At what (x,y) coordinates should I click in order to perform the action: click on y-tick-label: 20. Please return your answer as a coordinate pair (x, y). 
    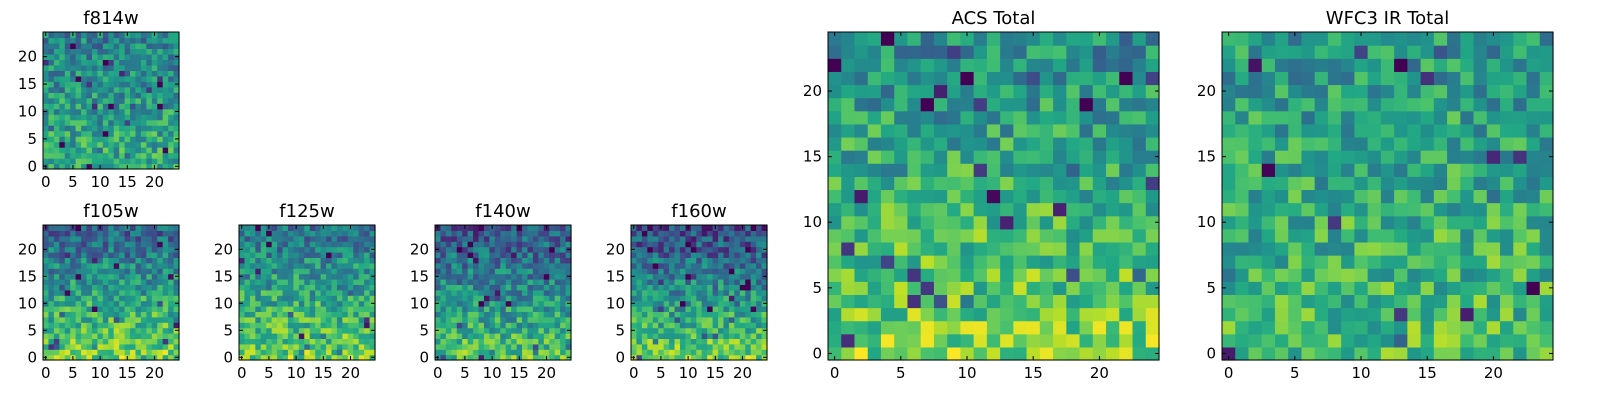
    Looking at the image, I should click on (223, 249).